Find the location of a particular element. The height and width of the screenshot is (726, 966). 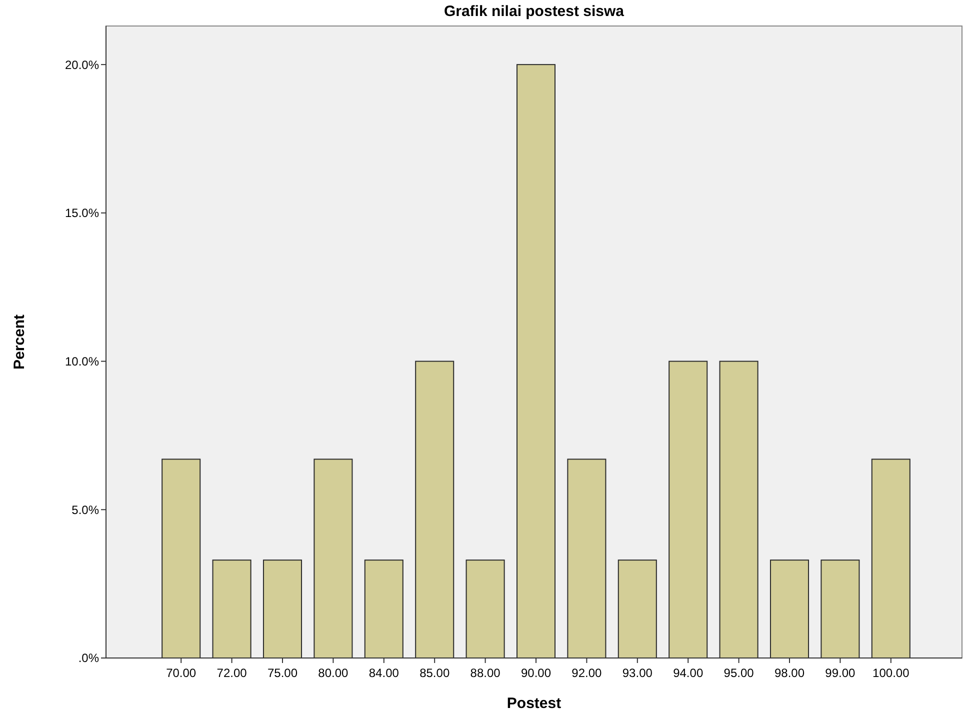

y-tick-label: 15.0% is located at coordinates (82, 213).